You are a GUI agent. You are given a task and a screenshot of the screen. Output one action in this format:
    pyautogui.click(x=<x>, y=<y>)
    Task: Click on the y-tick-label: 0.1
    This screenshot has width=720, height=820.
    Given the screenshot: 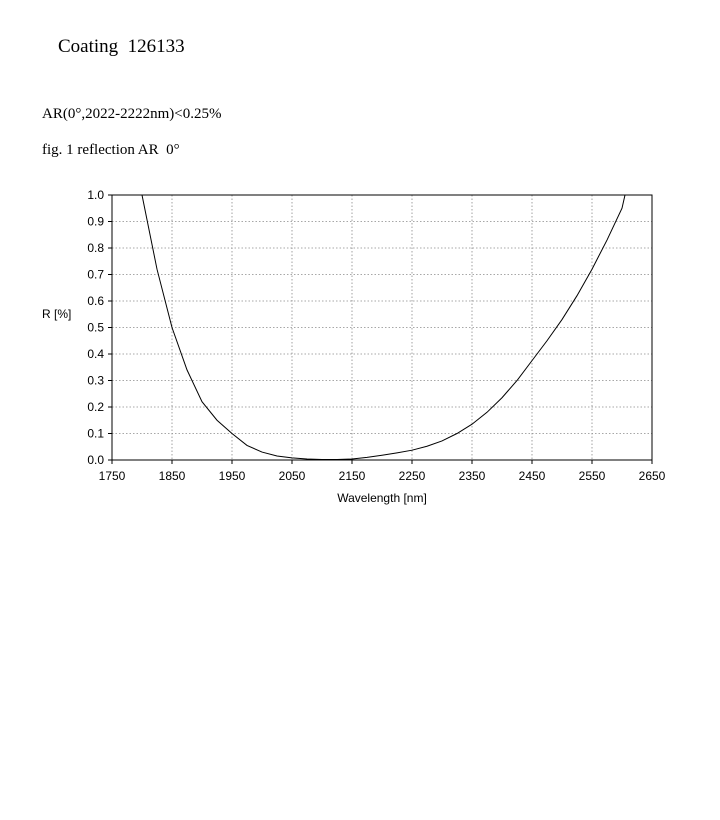 What is the action you would take?
    pyautogui.click(x=95, y=434)
    